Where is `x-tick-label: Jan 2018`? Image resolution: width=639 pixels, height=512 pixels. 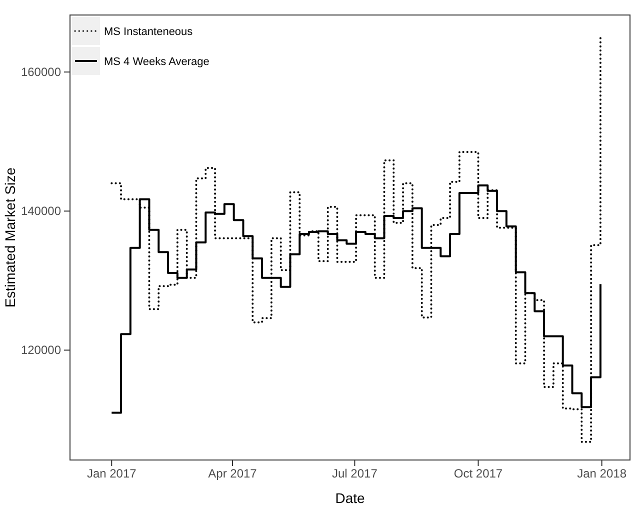 x-tick-label: Jan 2018 is located at coordinates (602, 473).